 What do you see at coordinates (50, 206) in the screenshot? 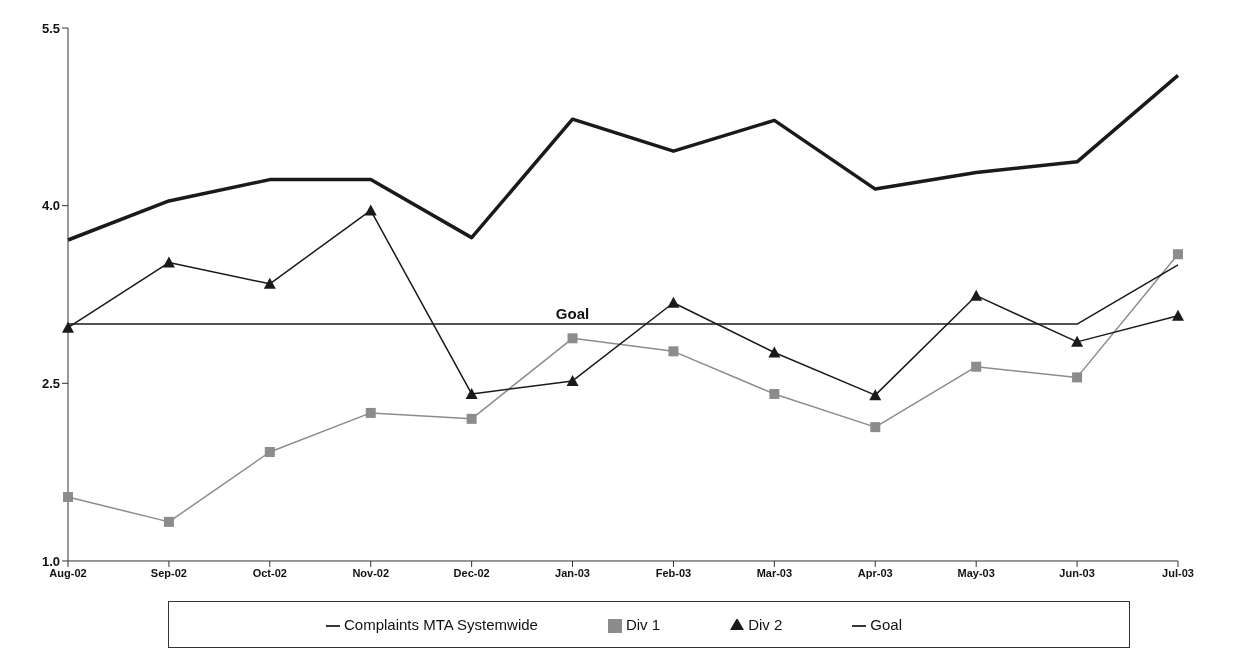
I see `y-tick-label: 4.0` at bounding box center [50, 206].